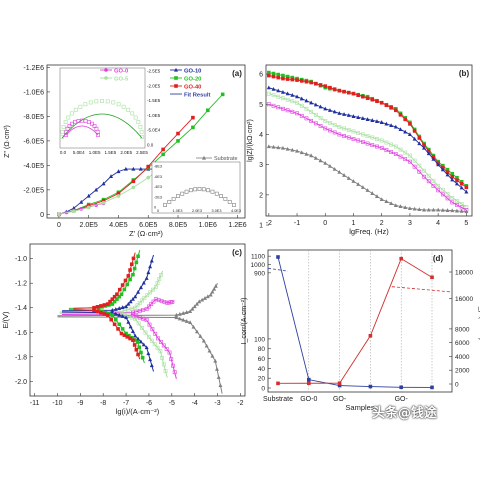  I want to click on panel-b-xtick-label: 0, so click(325, 223).